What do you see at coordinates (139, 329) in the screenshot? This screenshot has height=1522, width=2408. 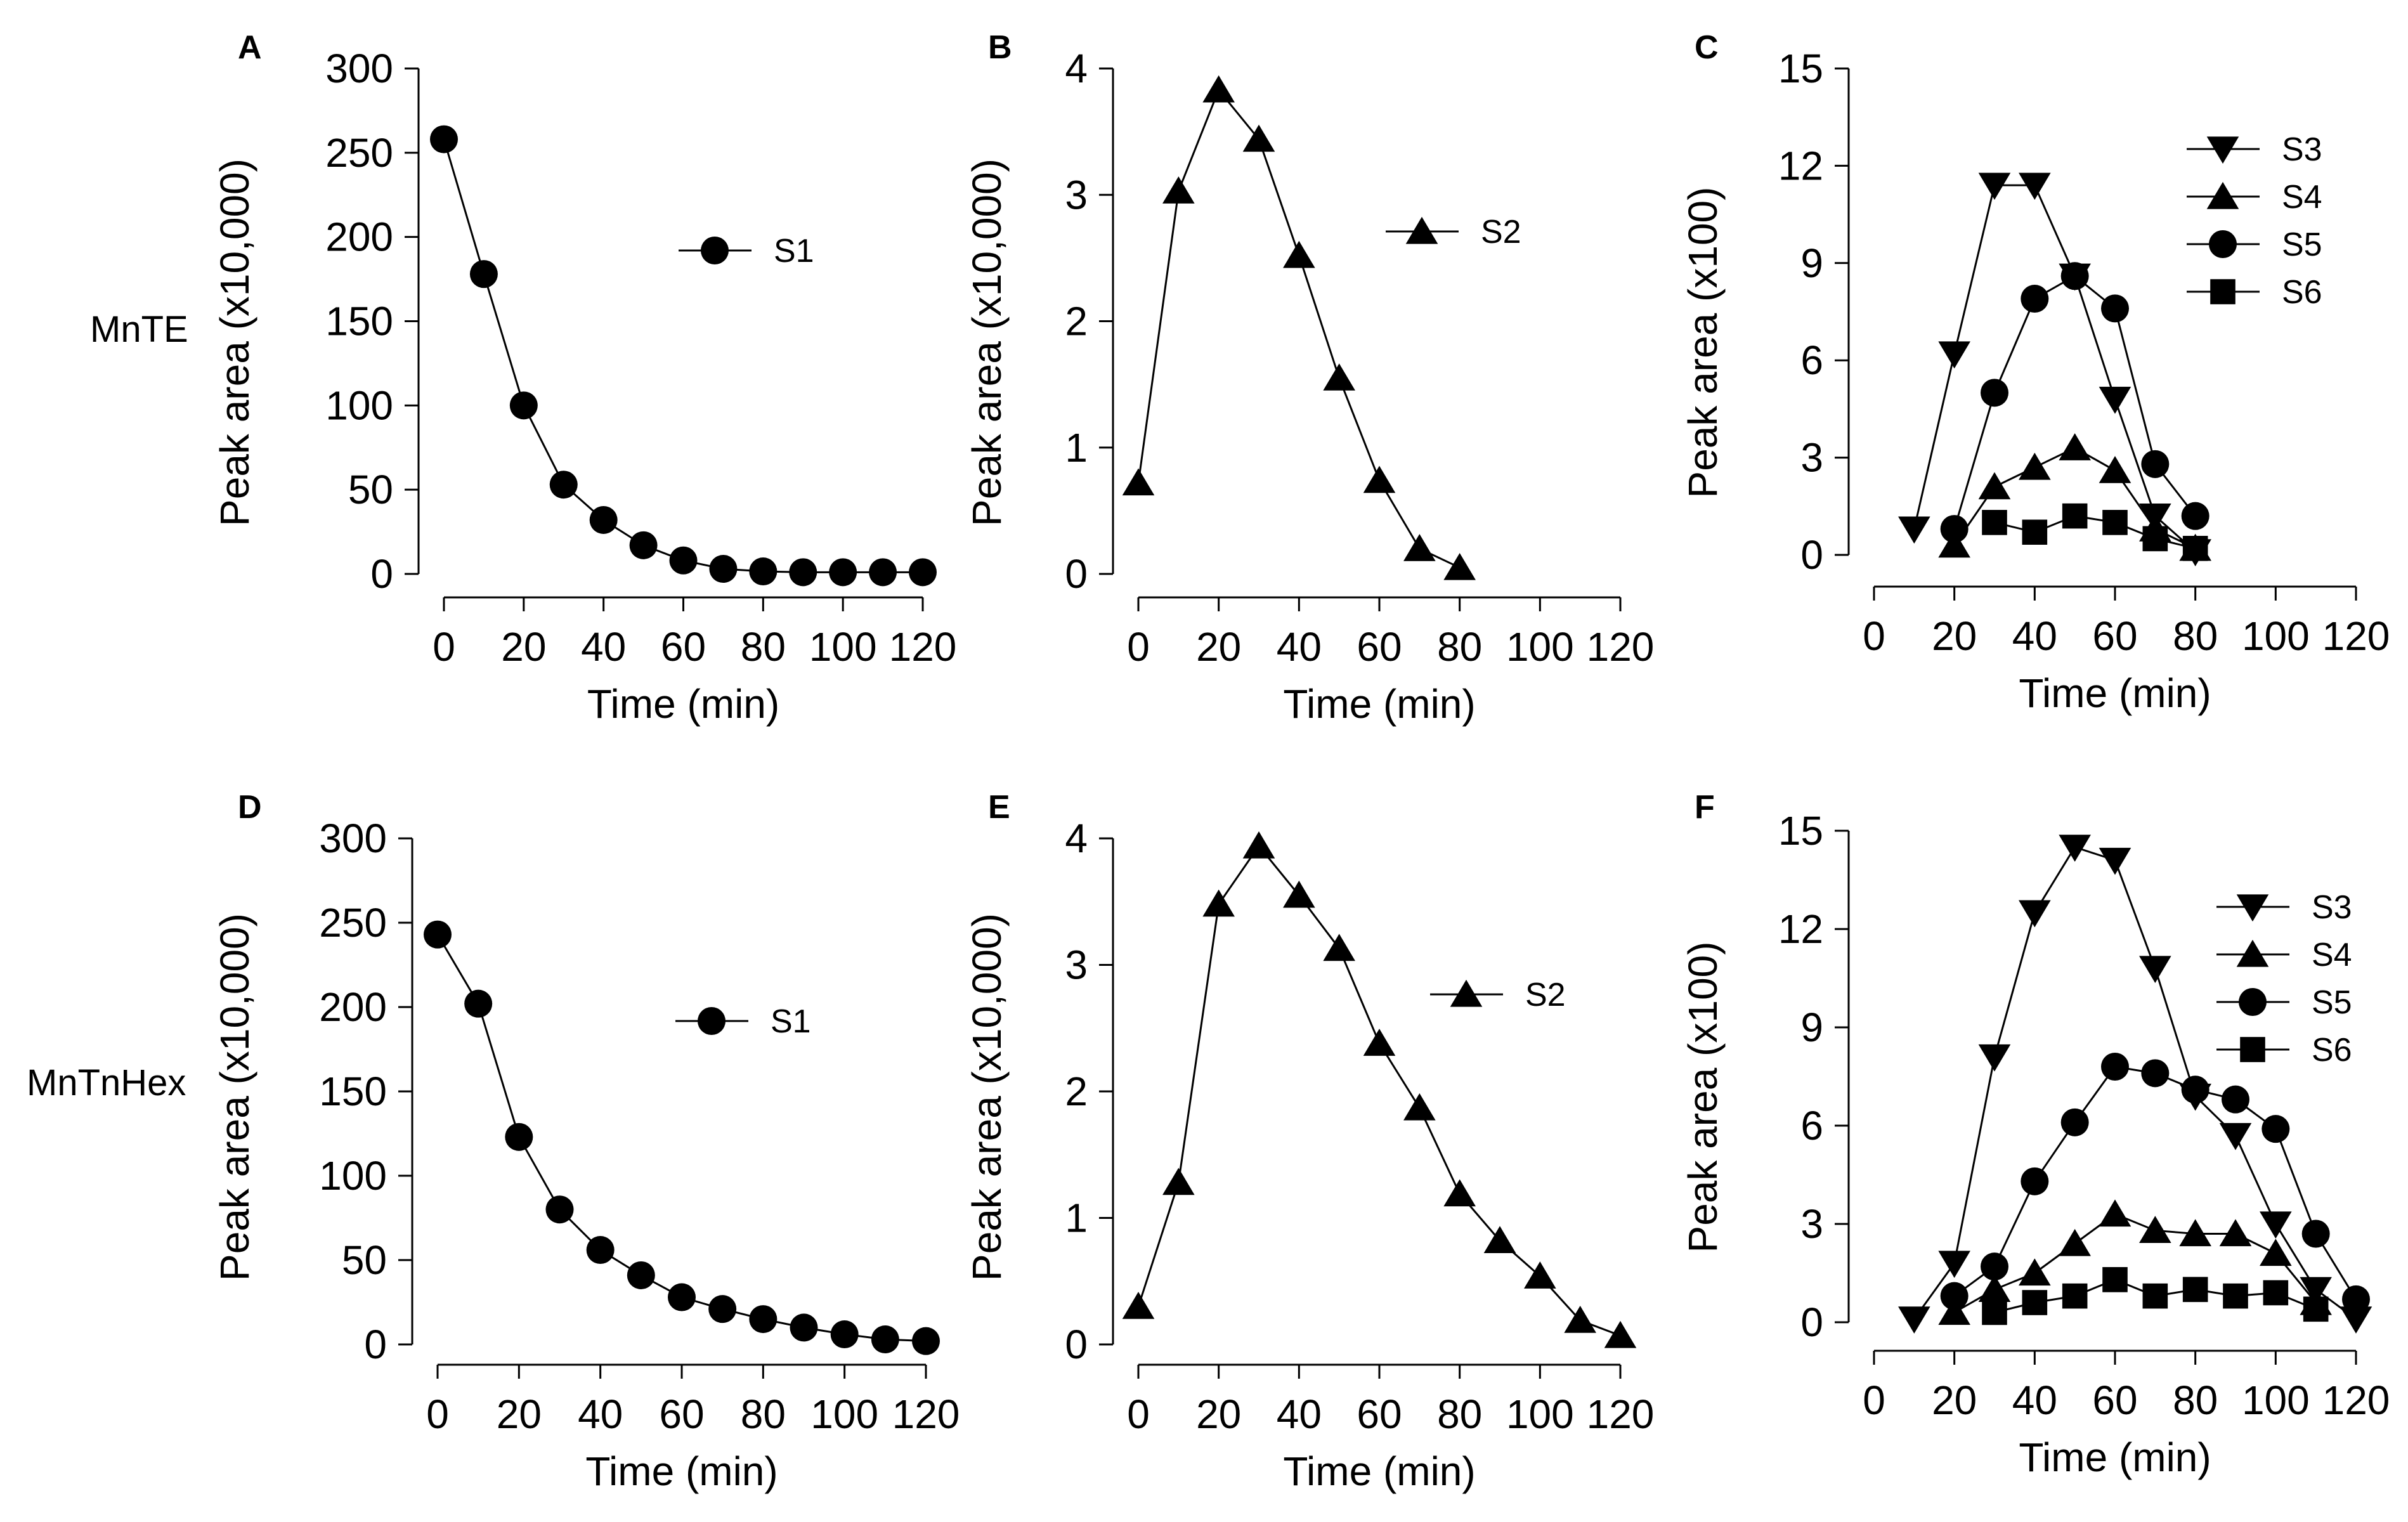 I see `row-label-mnte: MnTE` at bounding box center [139, 329].